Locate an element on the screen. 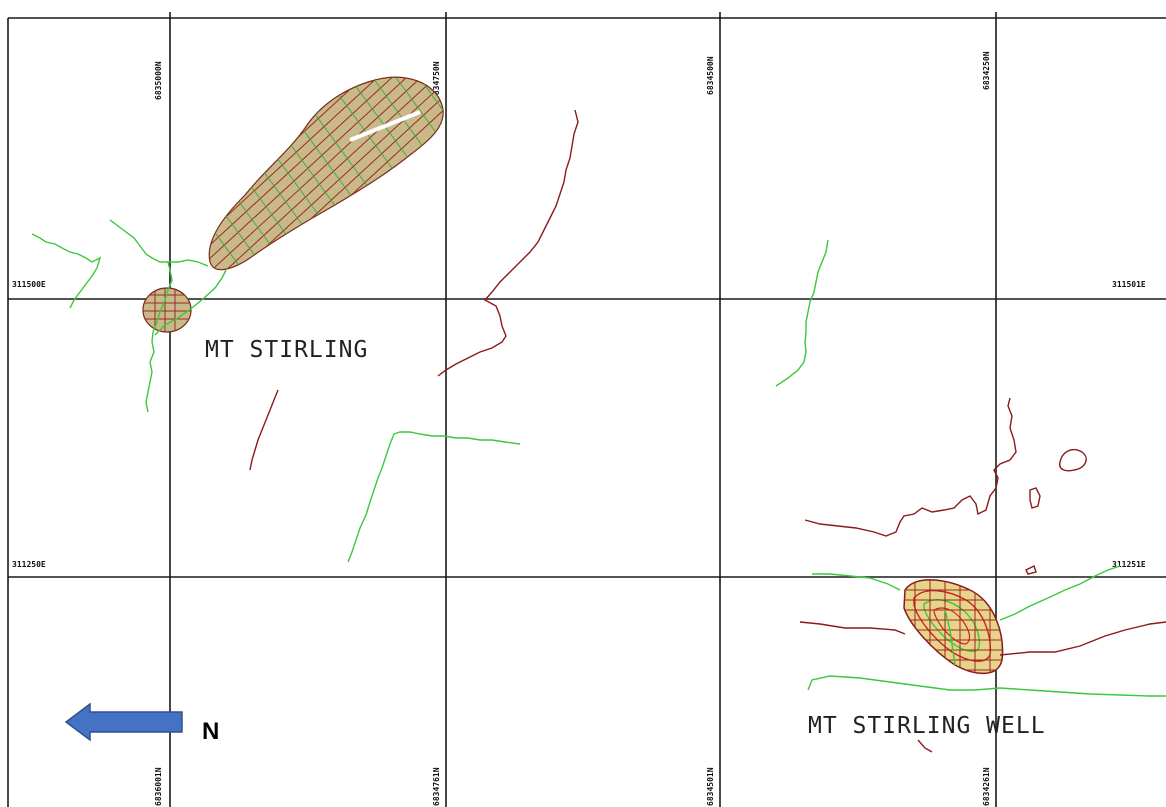  northing-label: 6834250N is located at coordinates (986, 70).